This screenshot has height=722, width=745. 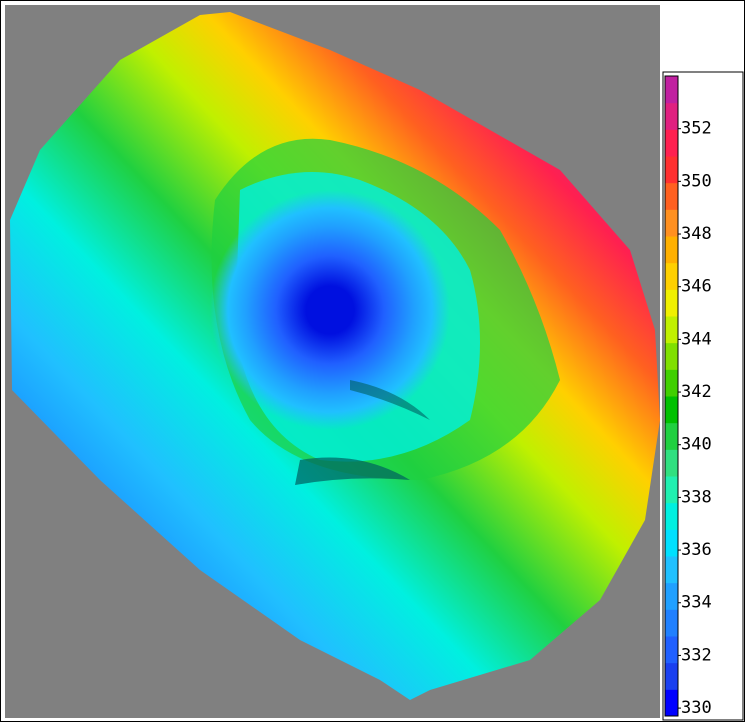 What do you see at coordinates (696, 287) in the screenshot?
I see `tick-label: 346` at bounding box center [696, 287].